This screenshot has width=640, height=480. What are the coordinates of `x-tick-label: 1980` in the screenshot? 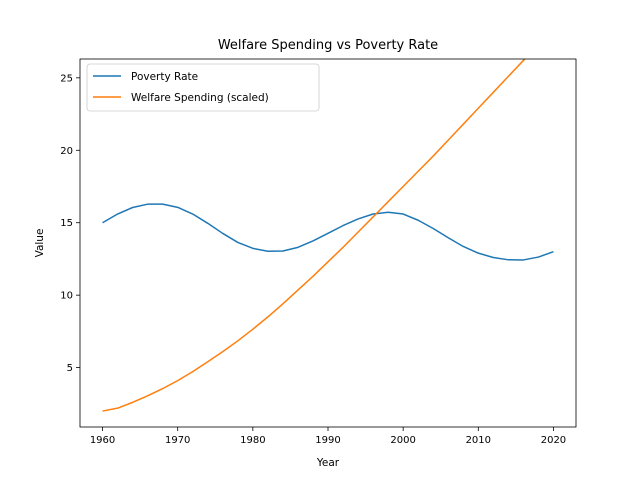 It's located at (252, 440).